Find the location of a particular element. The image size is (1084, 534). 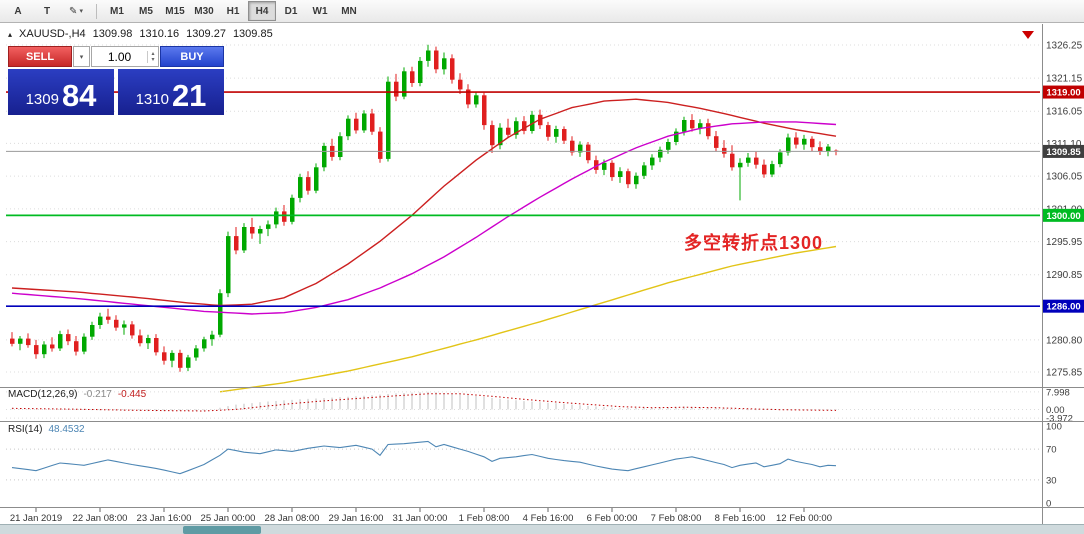

buy-price-display: 1310 21 is located at coordinates (171, 92).